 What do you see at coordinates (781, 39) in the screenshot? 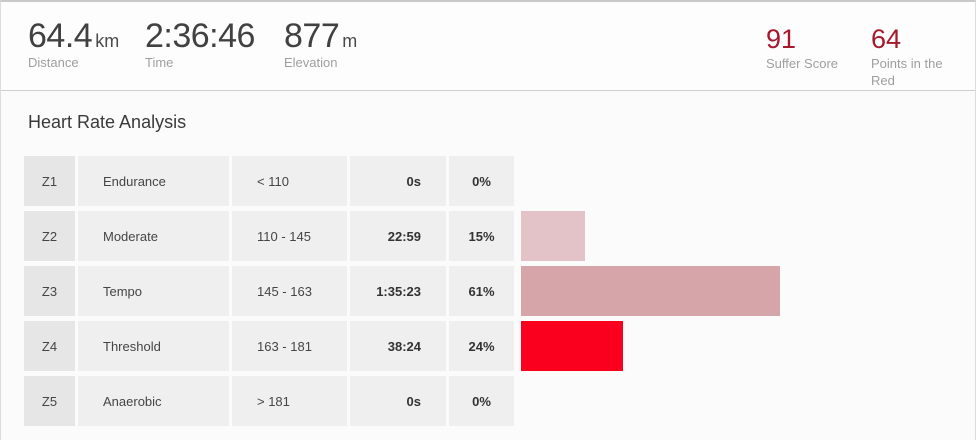
I see `suffer-score-value: 91` at bounding box center [781, 39].